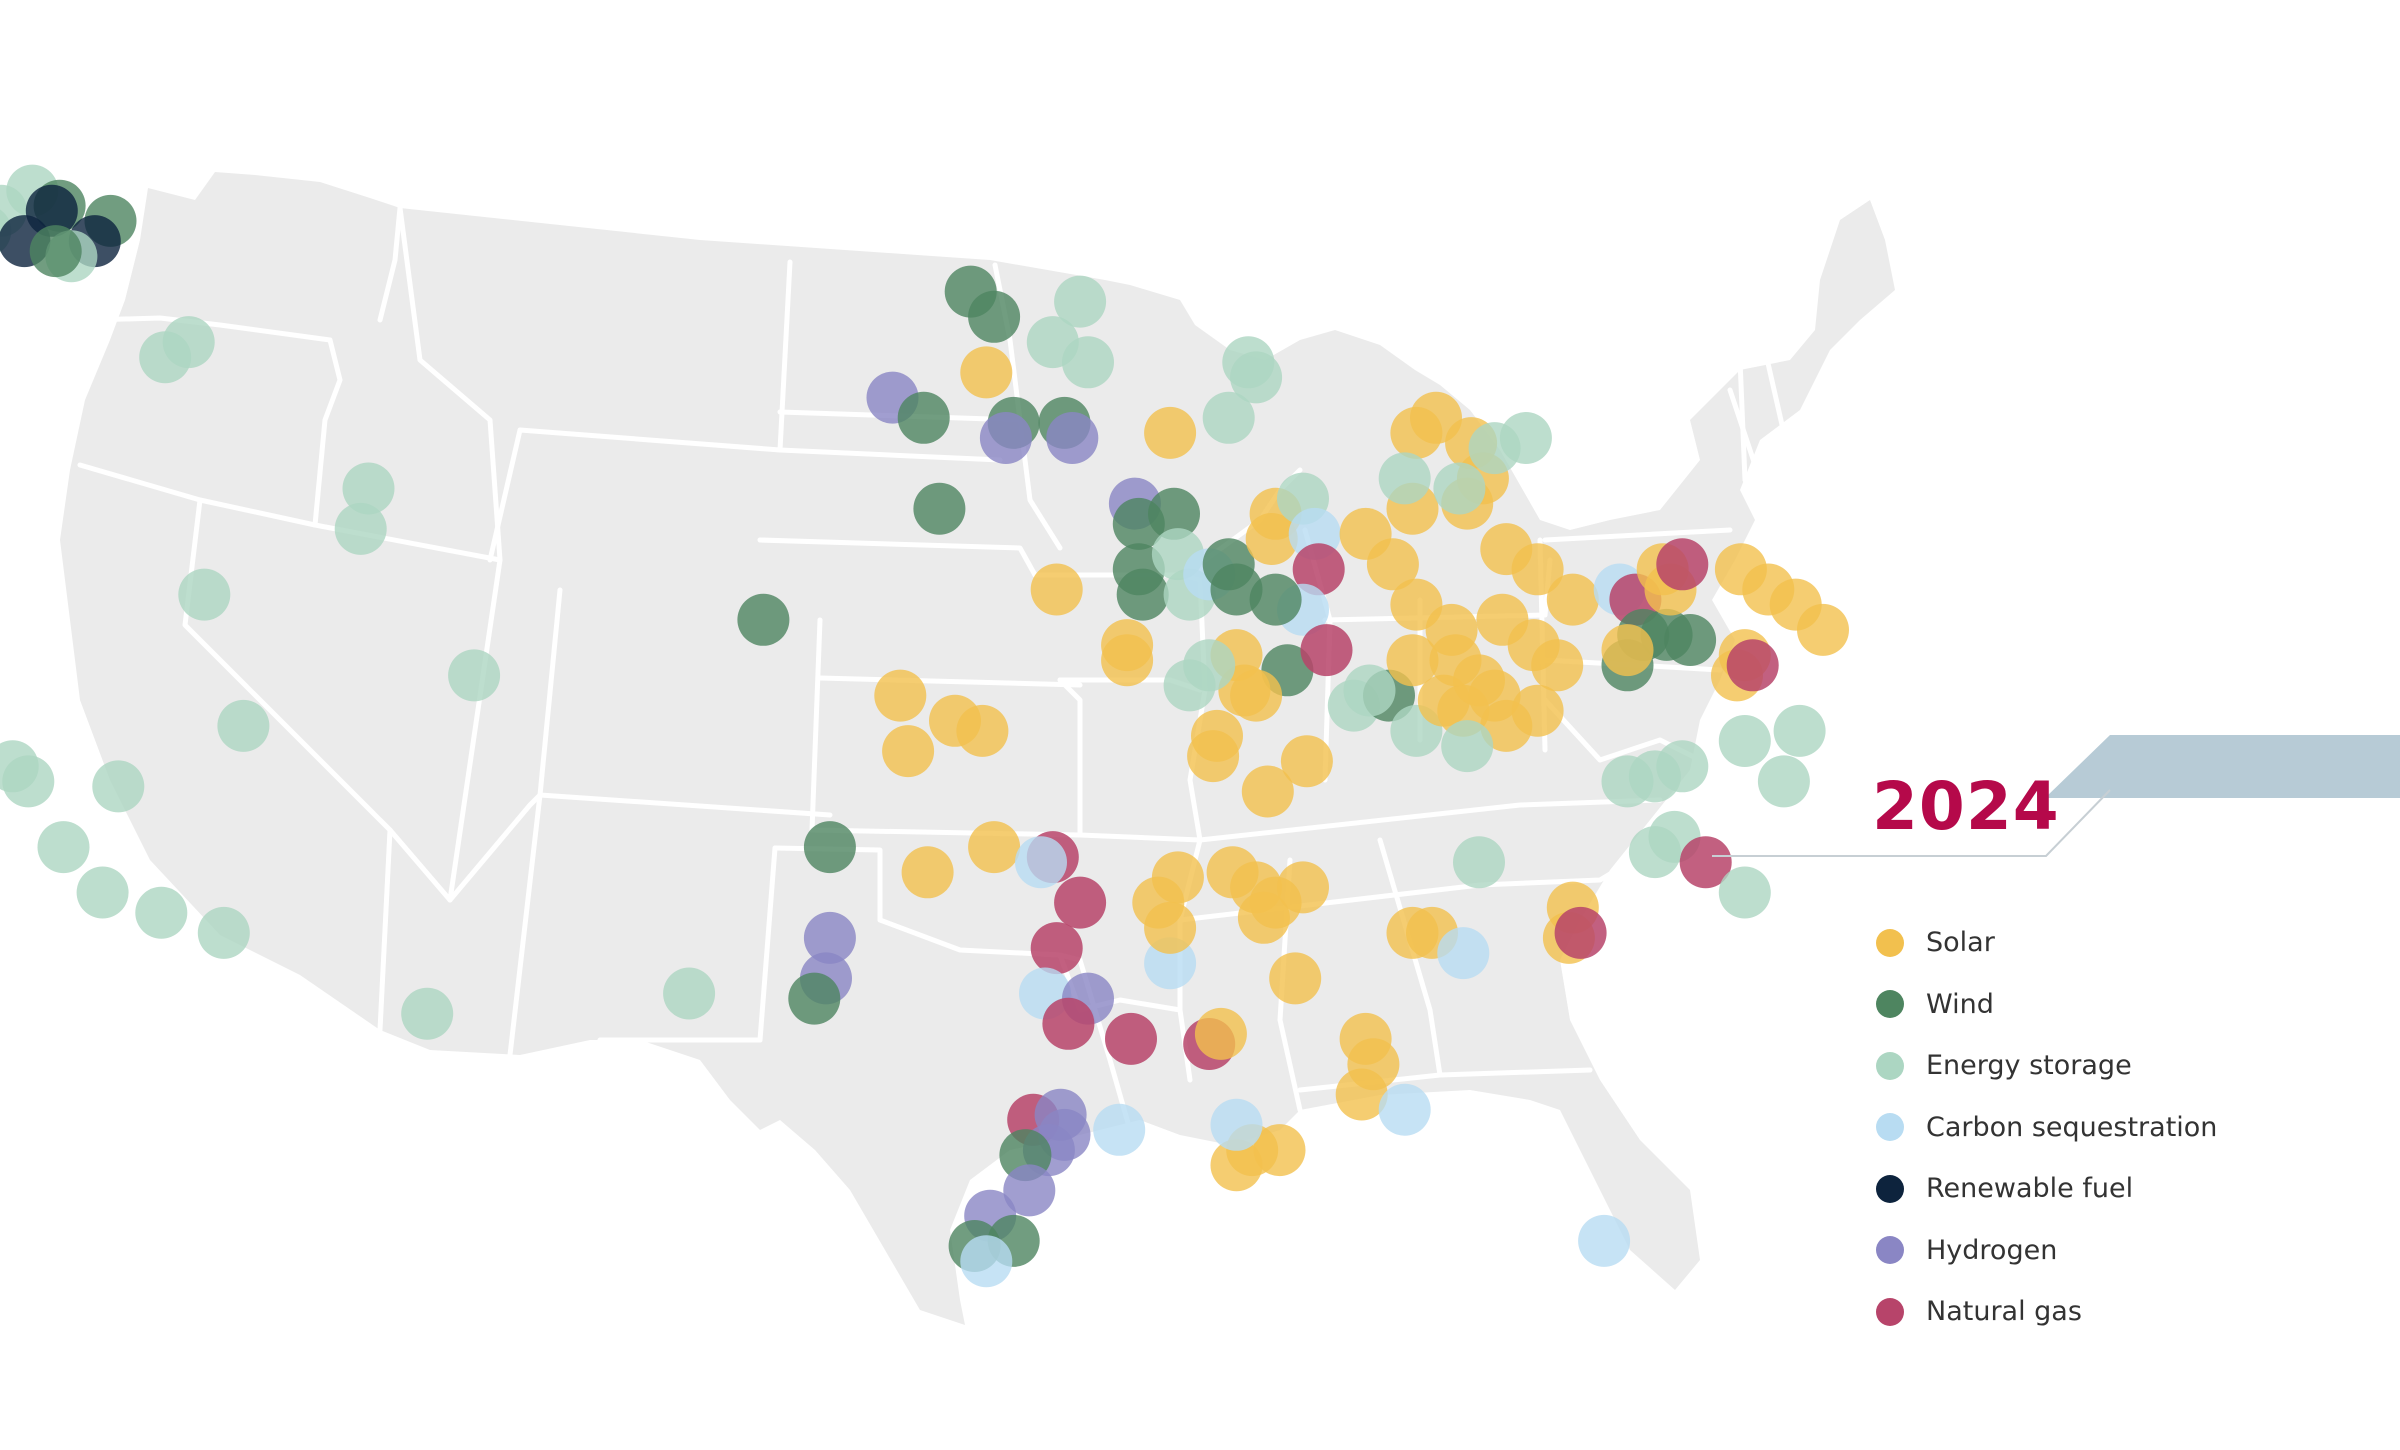 The image size is (2400, 1450). Describe the element at coordinates (946, 832) in the screenshot. I see `border-ks-ok` at that location.